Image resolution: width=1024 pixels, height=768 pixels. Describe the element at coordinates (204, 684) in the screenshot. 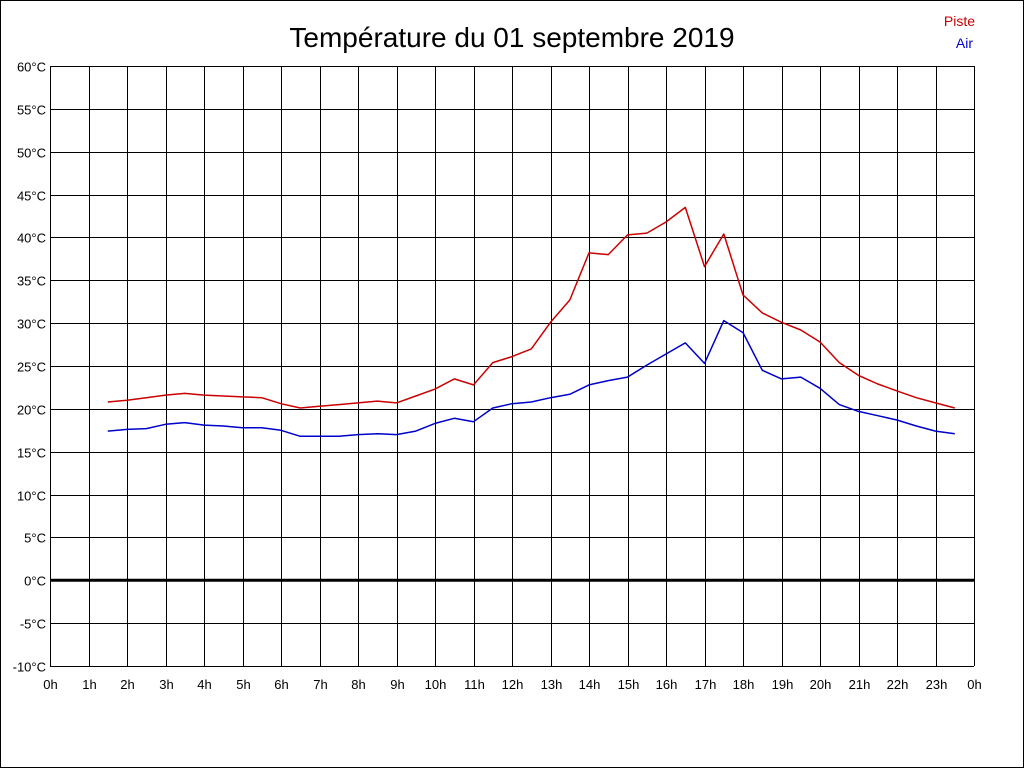

I see `x-tick-label: 4h` at that location.